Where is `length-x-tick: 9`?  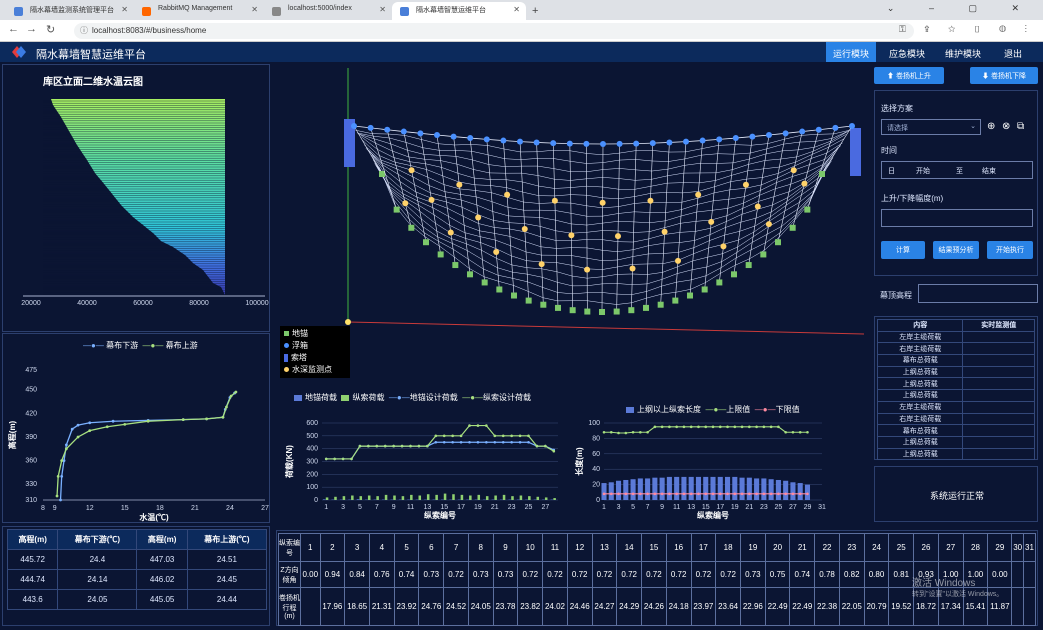
length-x-tick: 9 is located at coordinates (662, 507).